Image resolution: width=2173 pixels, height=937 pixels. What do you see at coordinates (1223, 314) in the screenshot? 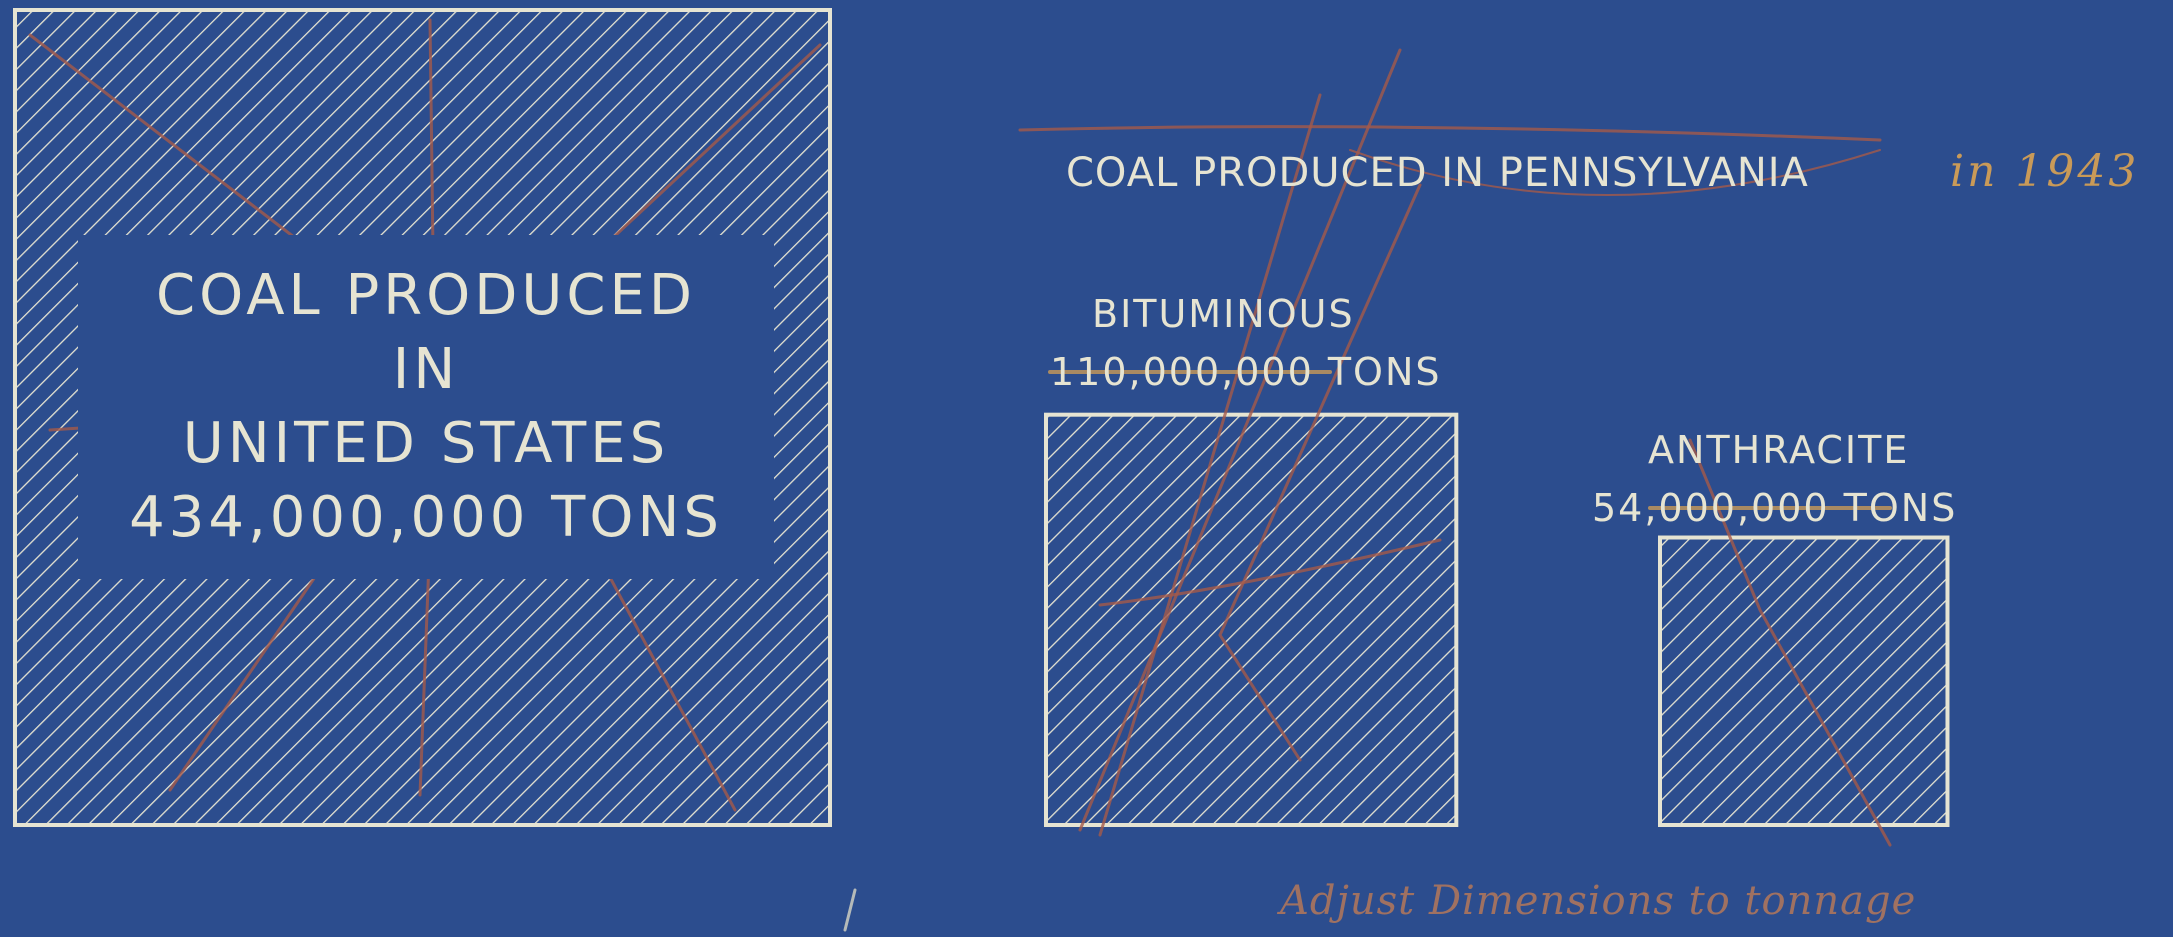
I see `bituminous-label: BITUMINOUS` at bounding box center [1223, 314].